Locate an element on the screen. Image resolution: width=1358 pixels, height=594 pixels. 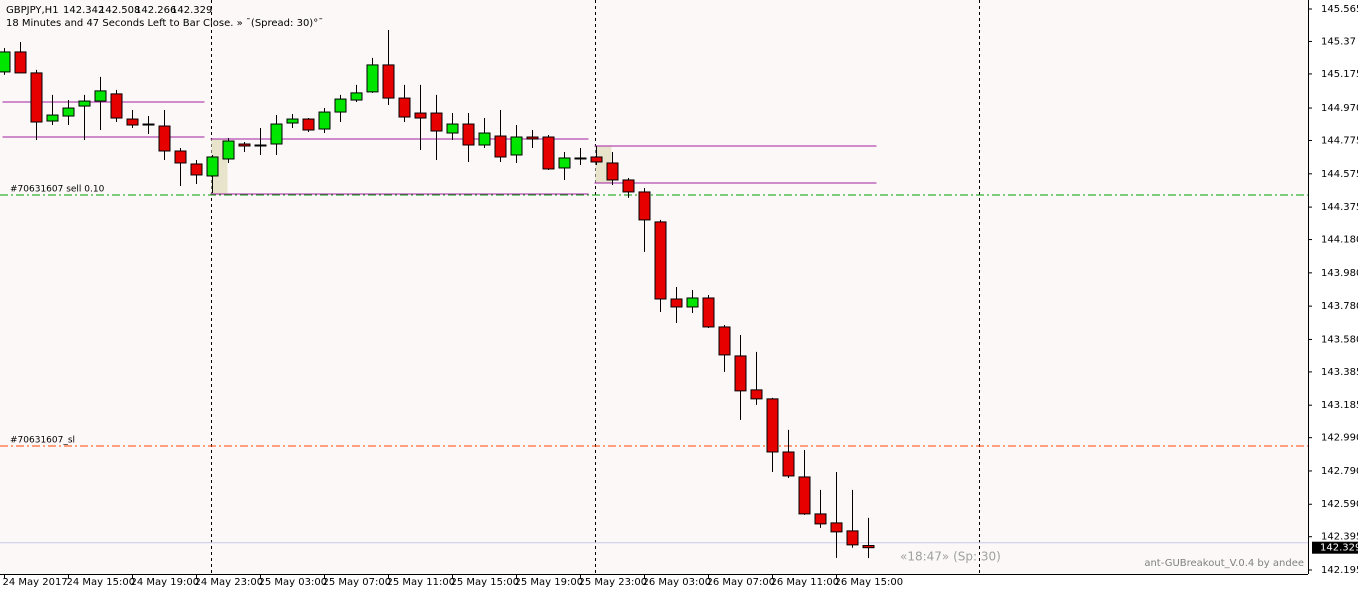
x-tick-label: 25 May 07:00 is located at coordinates (357, 582).